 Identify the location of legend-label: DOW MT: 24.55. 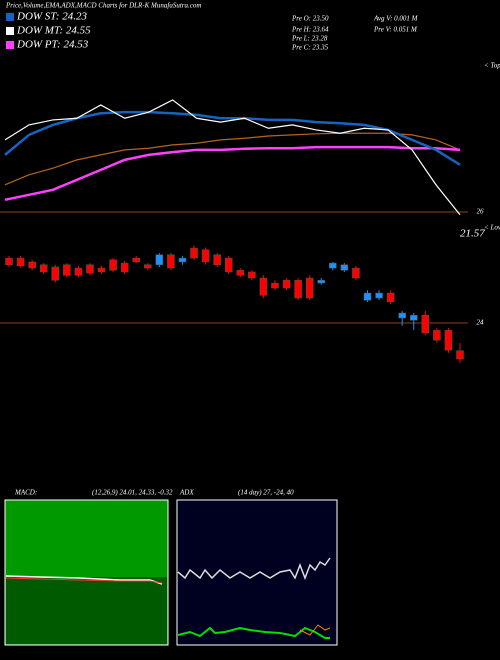
(53, 31).